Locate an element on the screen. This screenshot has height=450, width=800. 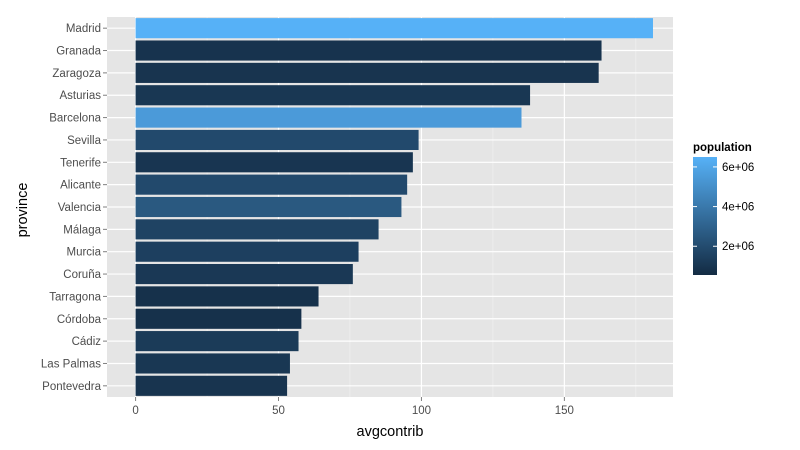
legend-colorbar is located at coordinates (705, 216).